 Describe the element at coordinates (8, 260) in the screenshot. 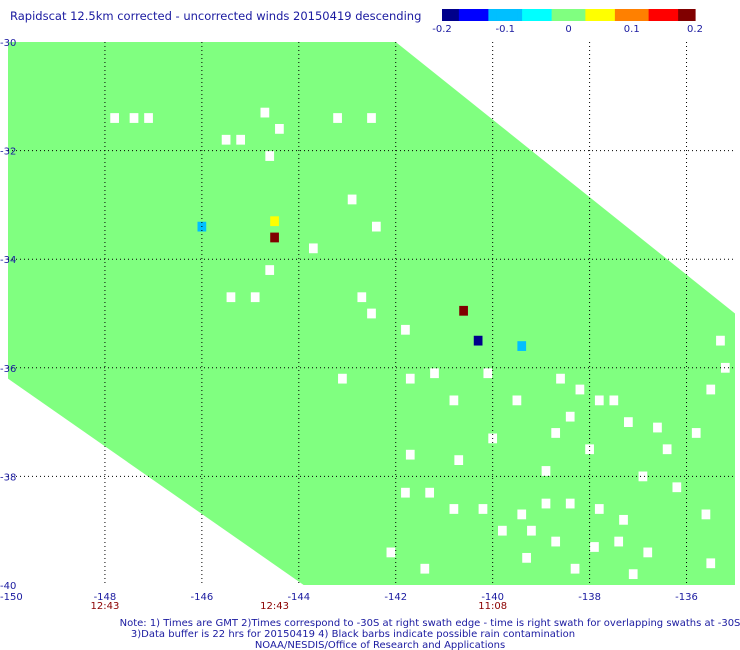

I see `y-tick-2: -34` at that location.